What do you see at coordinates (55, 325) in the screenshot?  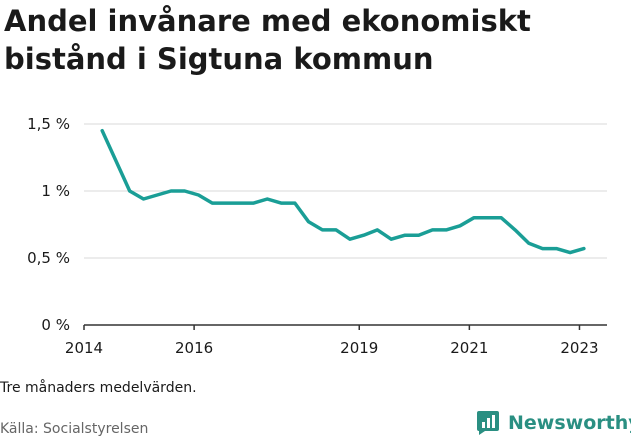 I see `y-tick-label: 0 %` at bounding box center [55, 325].